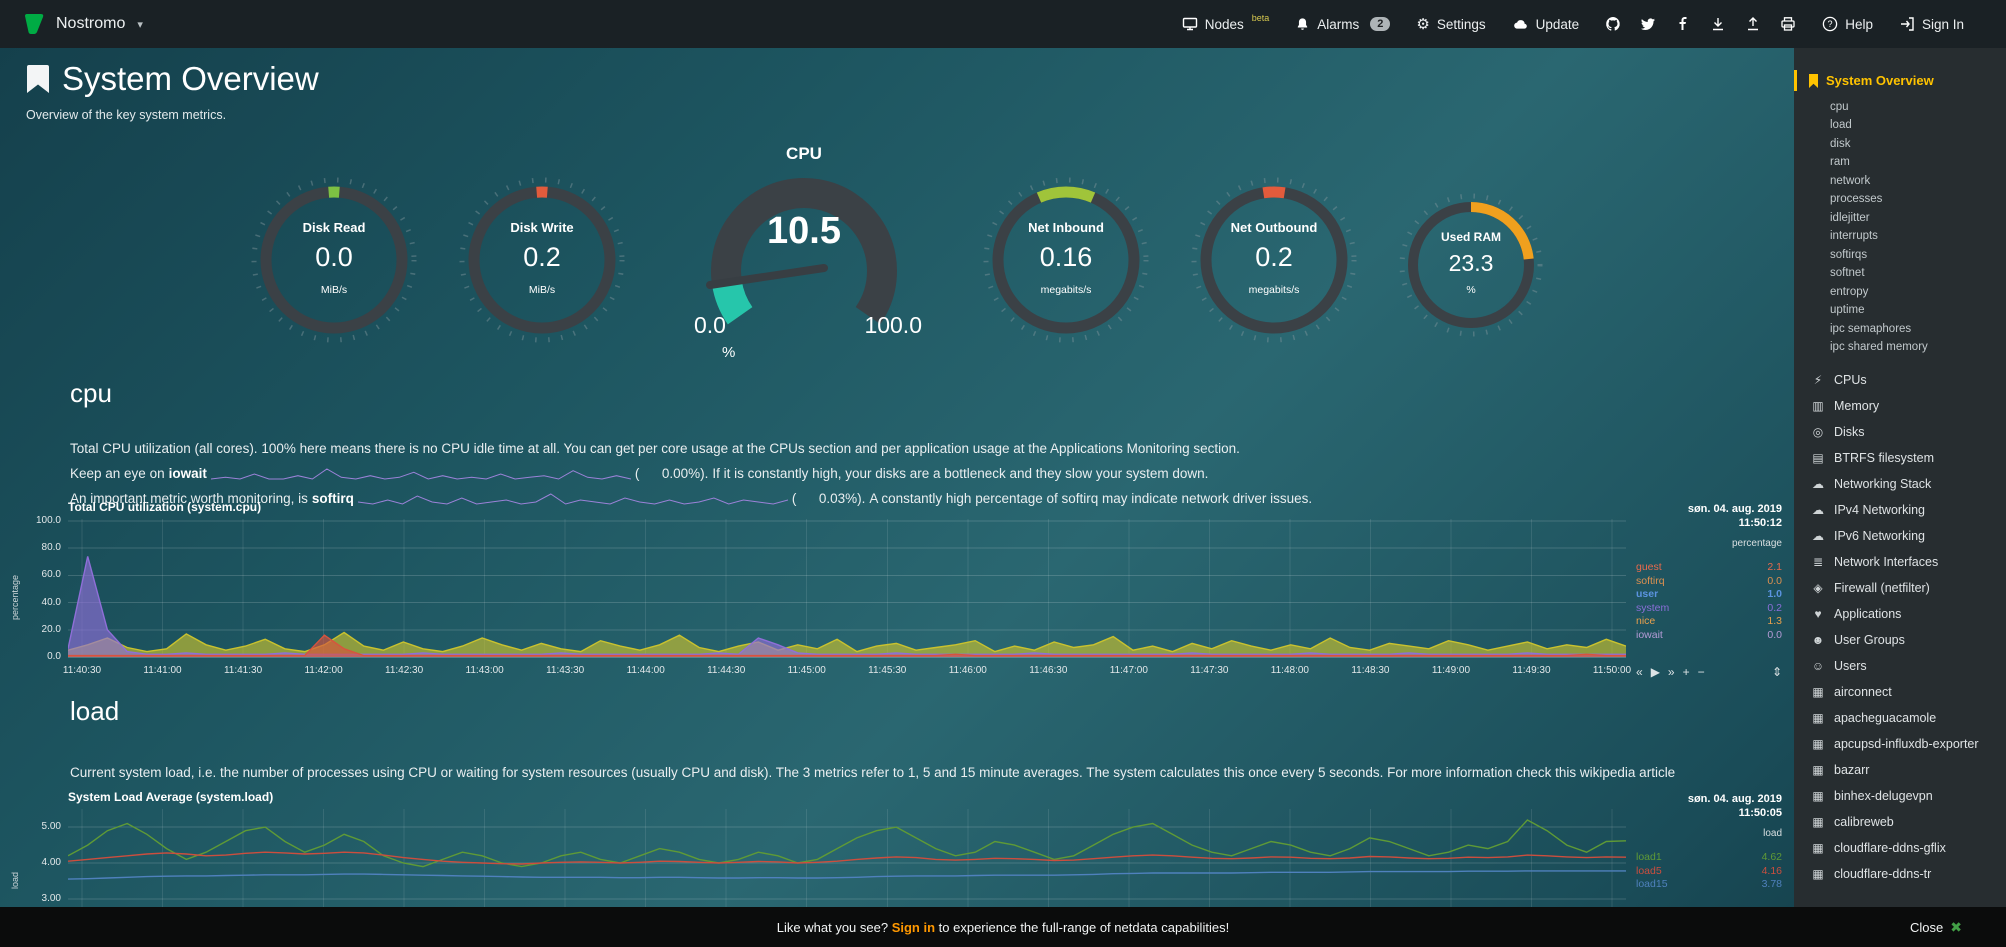 The width and height of the screenshot is (2006, 947). What do you see at coordinates (1900, 874) in the screenshot?
I see `sidebar-item-cloudflare-ddns-tr: ▦ cloudflare-ddns-tr` at bounding box center [1900, 874].